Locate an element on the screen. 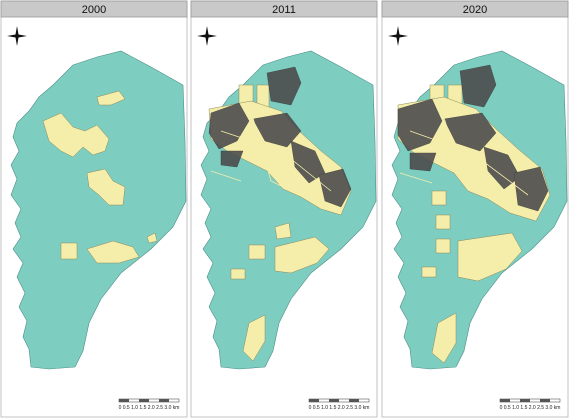  panel-title: 2000 is located at coordinates (94, 10).